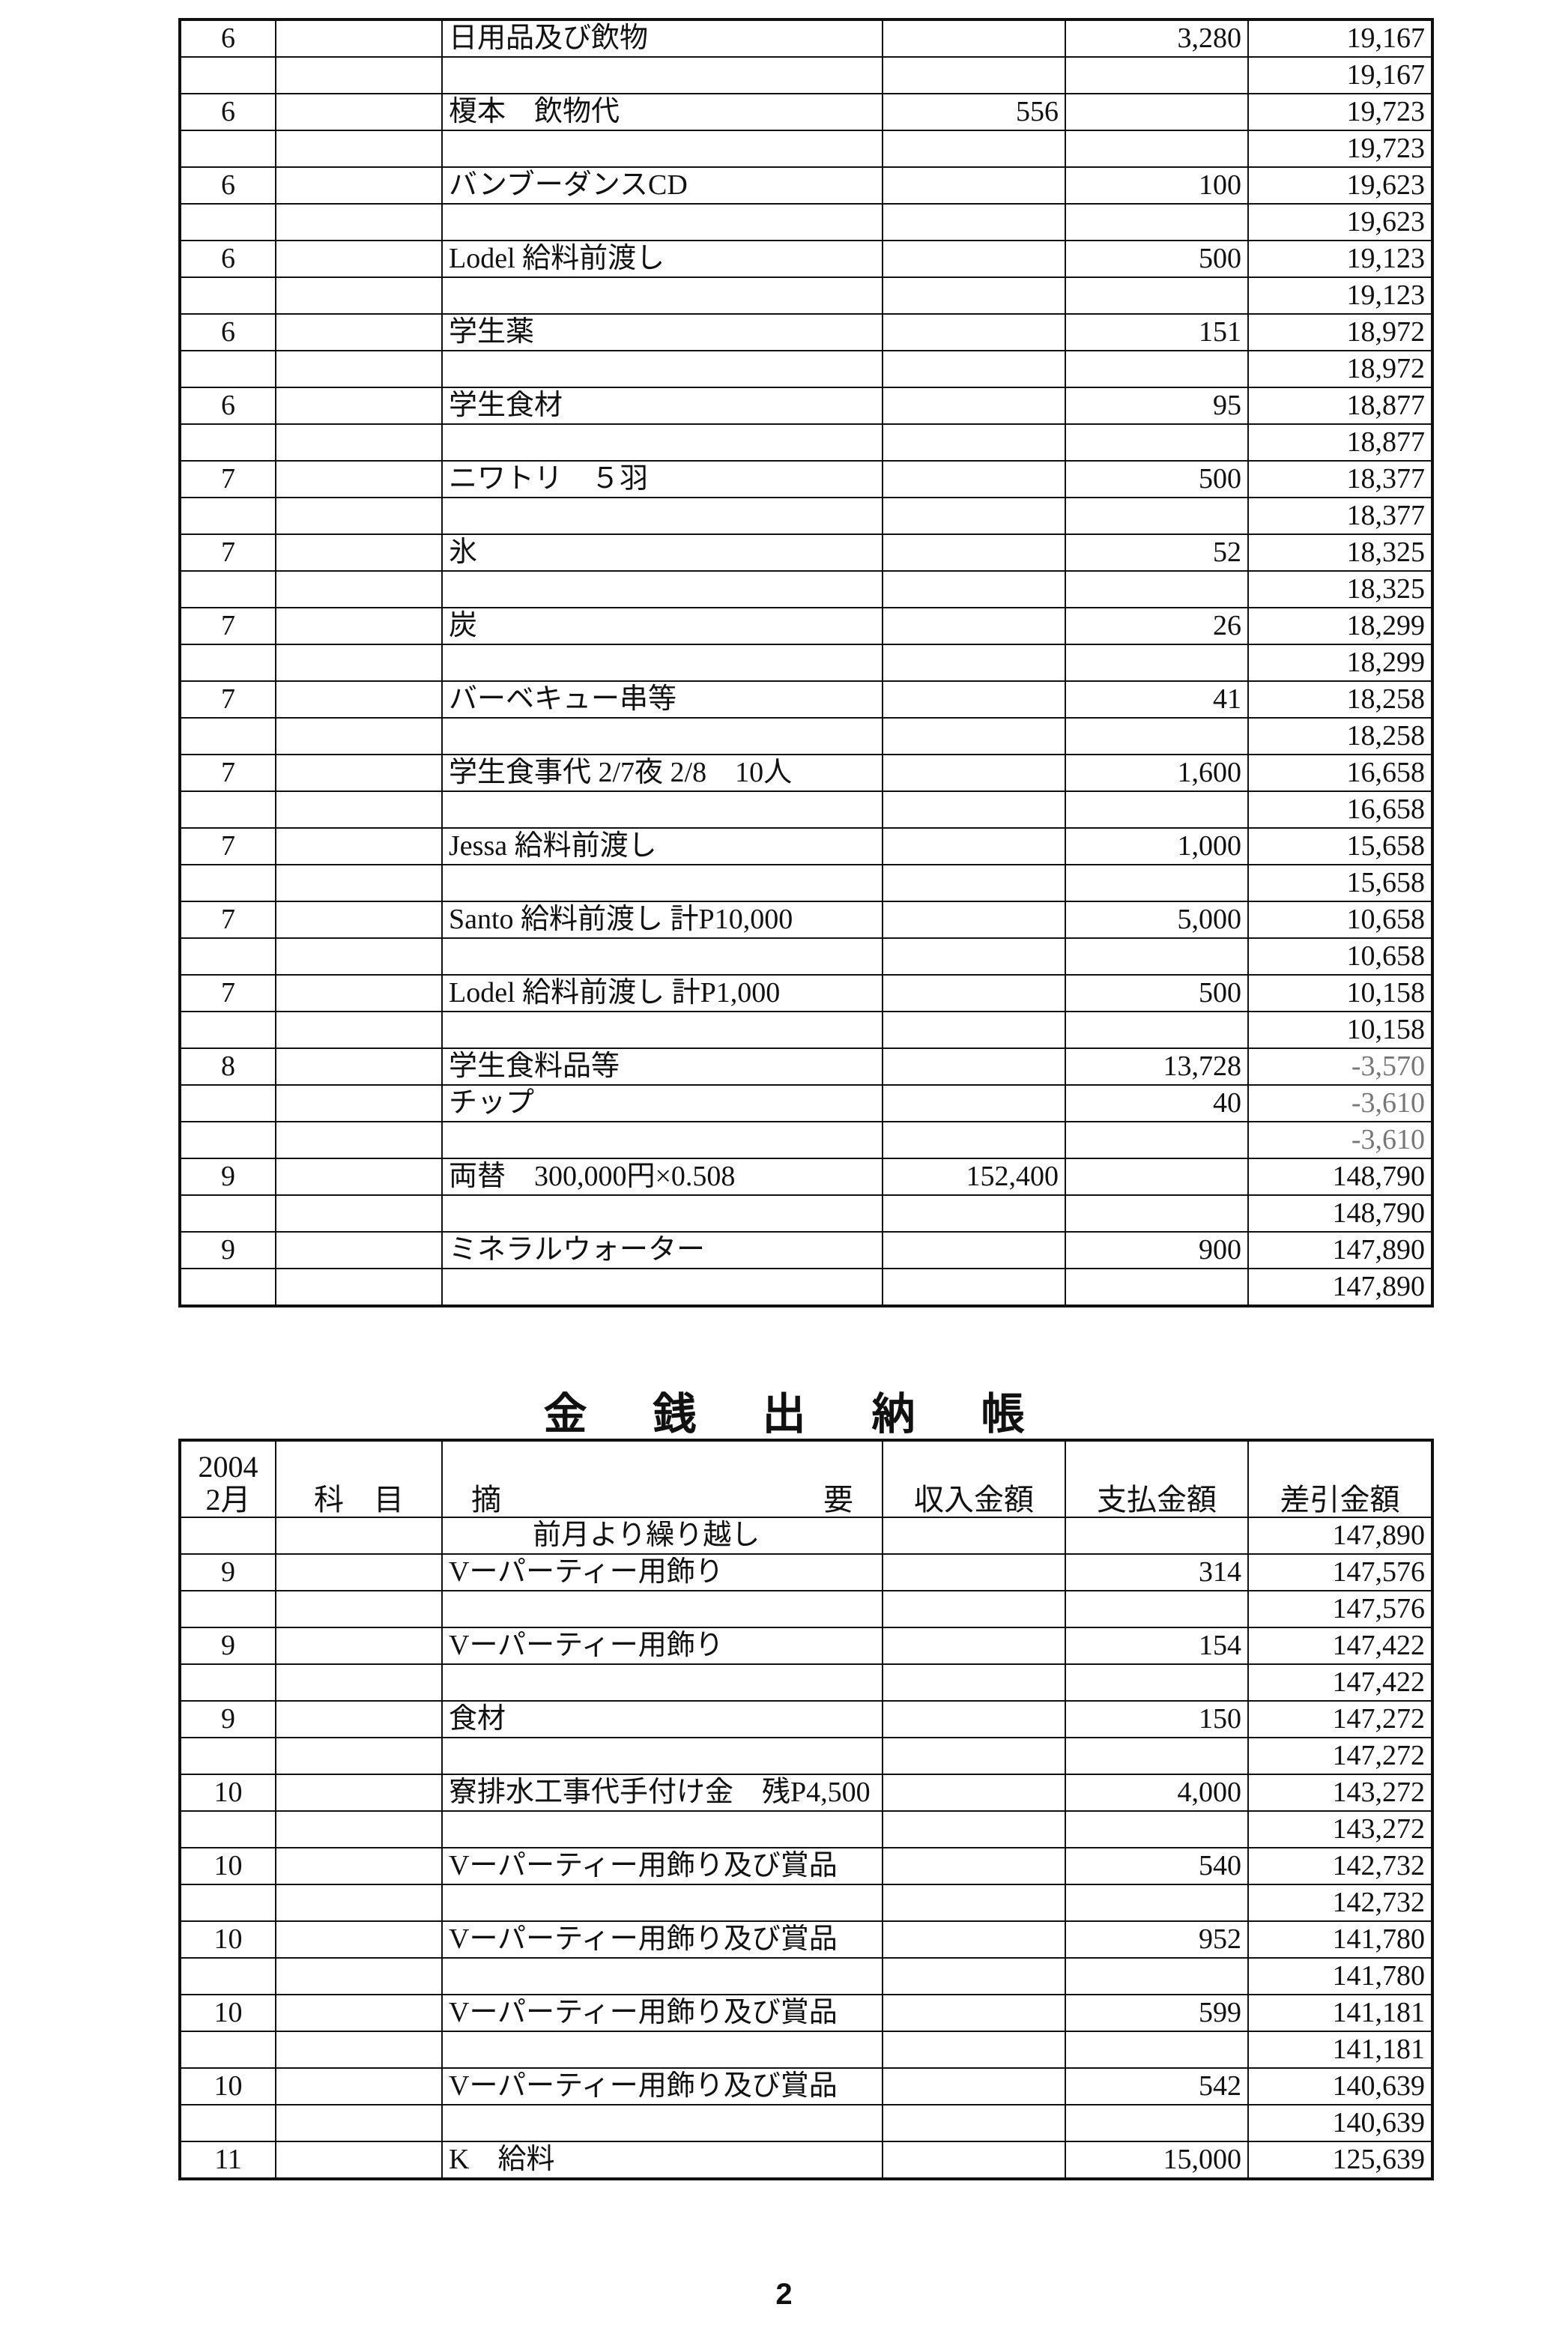 The height and width of the screenshot is (2352, 1568). I want to click on header-row: 2004 2月 科 目 摘要 収入金額 支払金額 差引金額, so click(806, 1478).